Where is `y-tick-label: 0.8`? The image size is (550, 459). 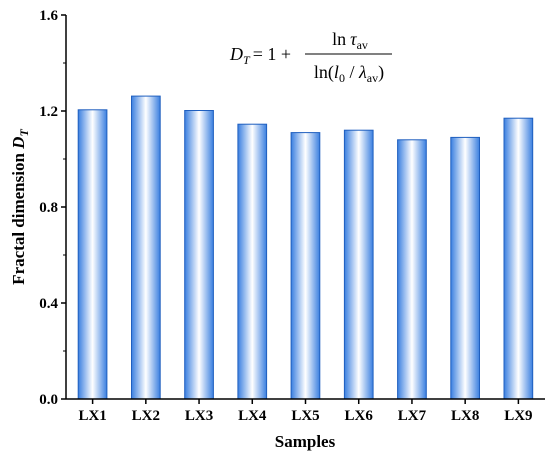 y-tick-label: 0.8 is located at coordinates (48, 208).